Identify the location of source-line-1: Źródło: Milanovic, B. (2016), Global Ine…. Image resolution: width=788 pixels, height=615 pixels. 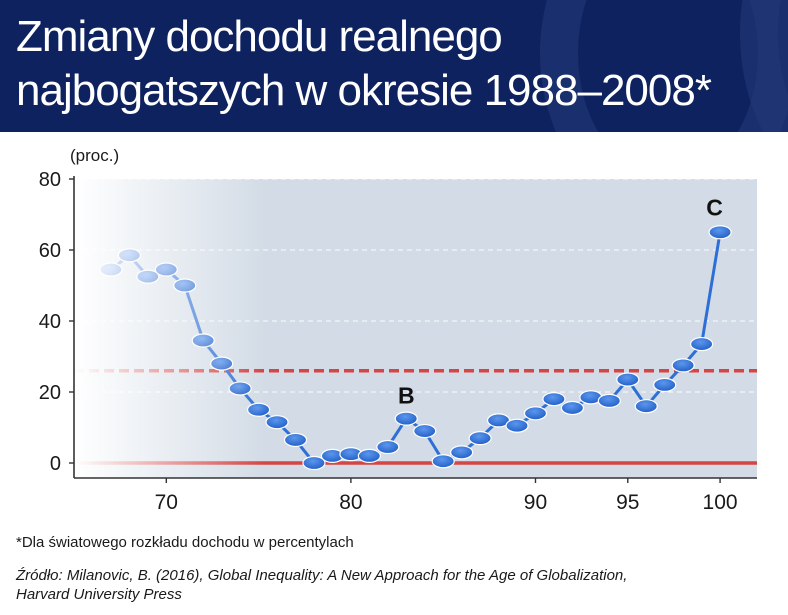
(322, 575).